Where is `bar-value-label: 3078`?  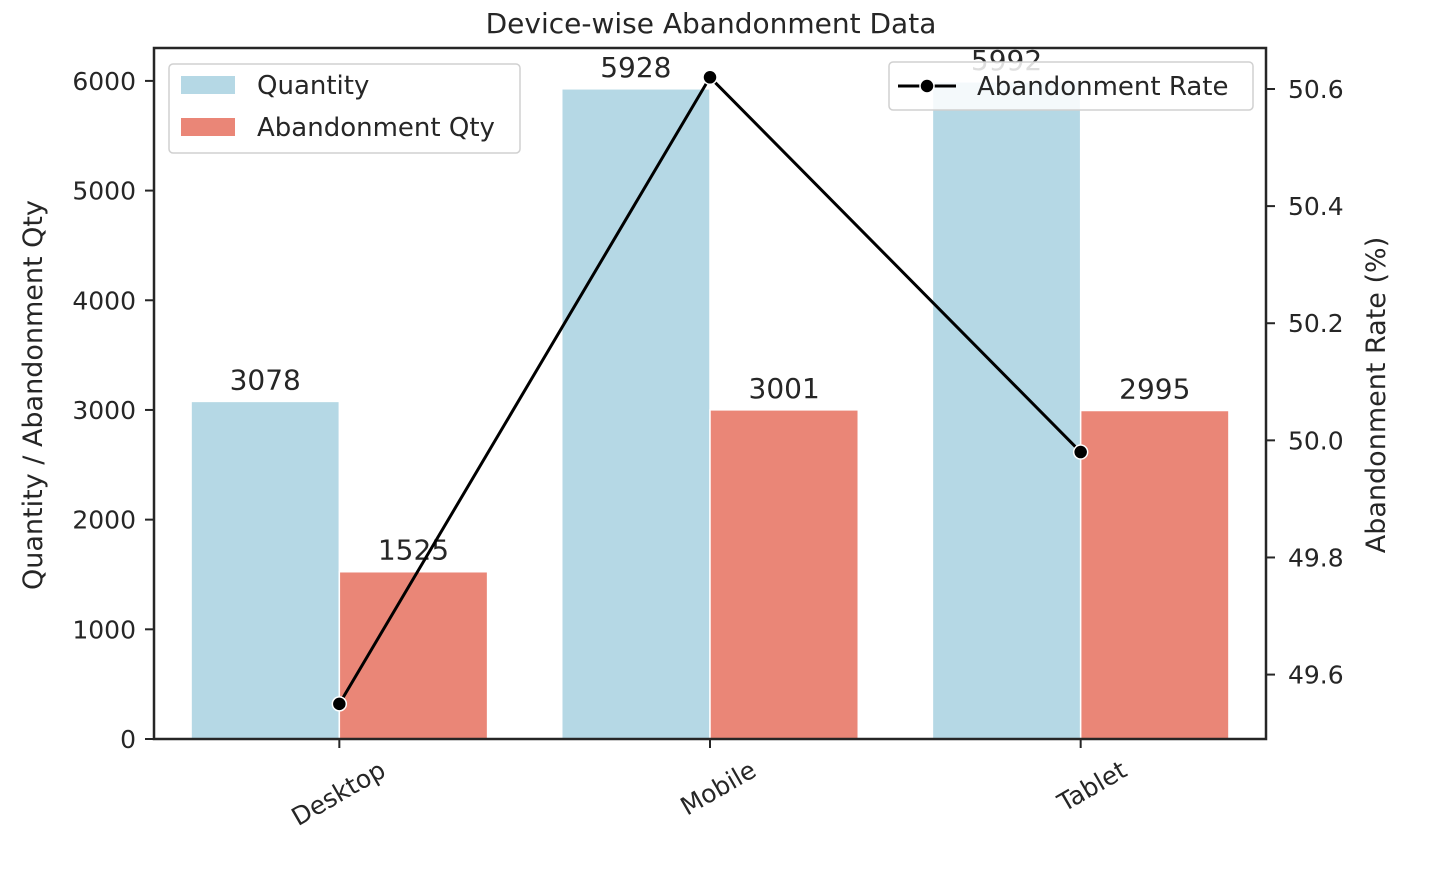 bar-value-label: 3078 is located at coordinates (265, 379).